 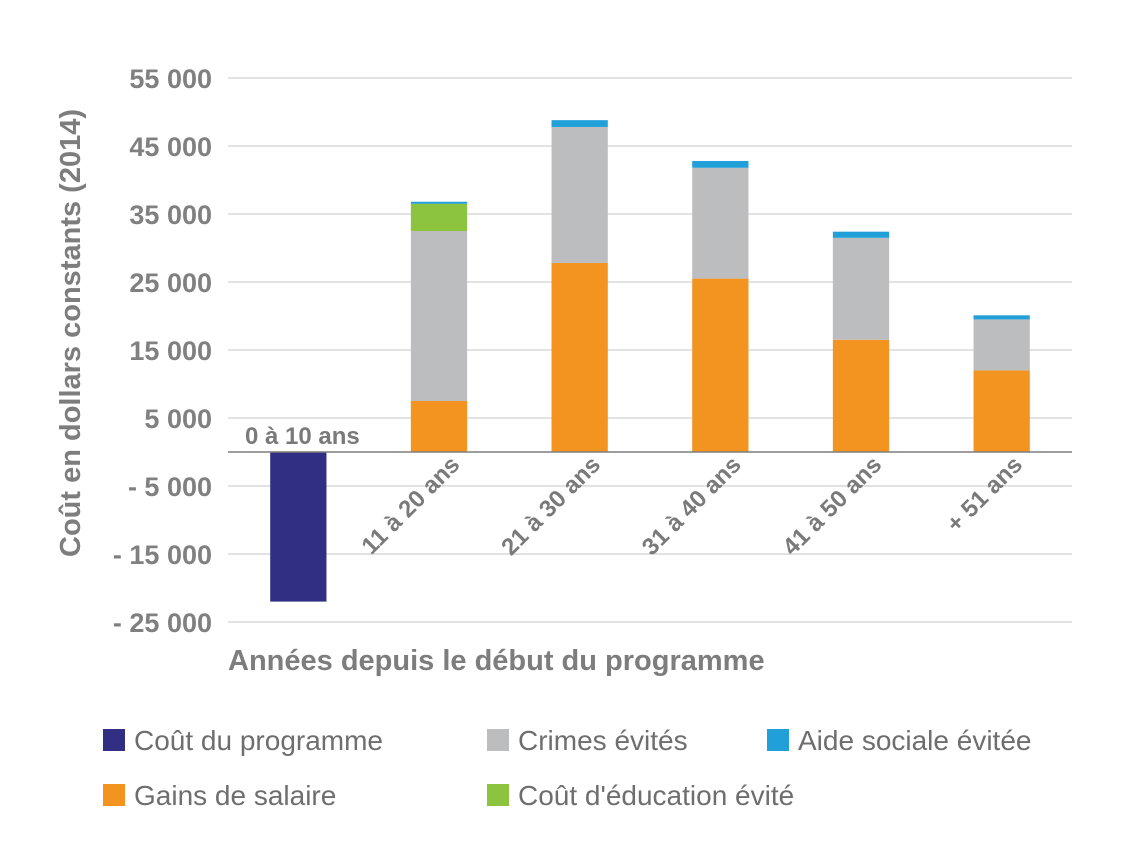 I want to click on legend-swatch-gains-de-salaire, so click(x=114, y=795).